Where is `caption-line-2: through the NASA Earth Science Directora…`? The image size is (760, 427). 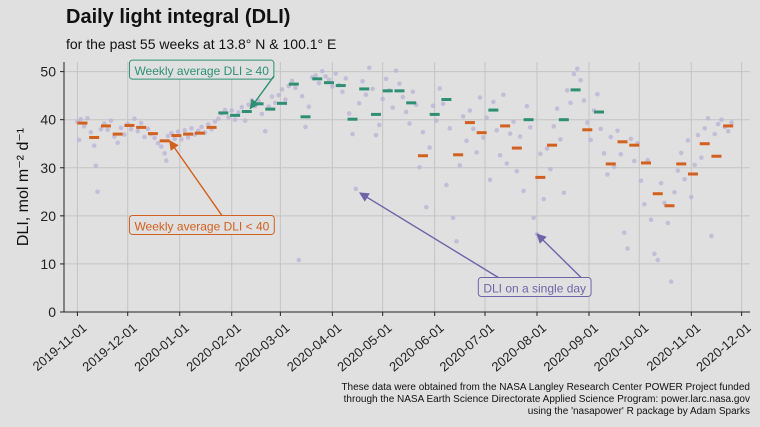 caption-line-2: through the NASA Earth Science Directora… is located at coordinates (546, 399).